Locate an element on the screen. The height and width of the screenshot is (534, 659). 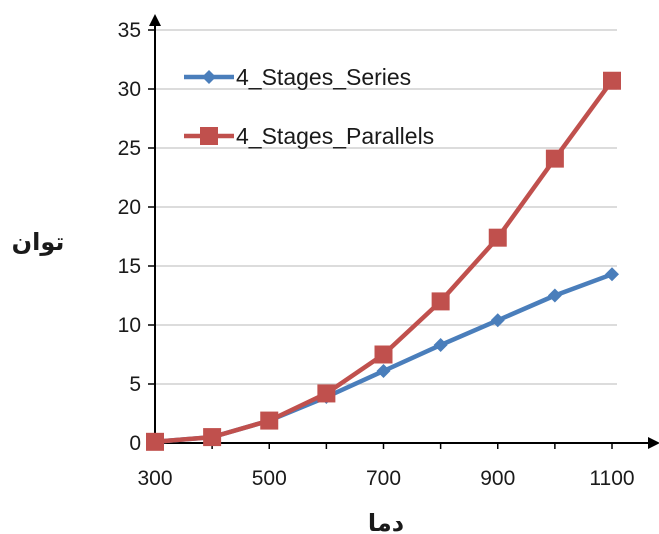
y-tick-label: 10 is located at coordinates (129, 325).